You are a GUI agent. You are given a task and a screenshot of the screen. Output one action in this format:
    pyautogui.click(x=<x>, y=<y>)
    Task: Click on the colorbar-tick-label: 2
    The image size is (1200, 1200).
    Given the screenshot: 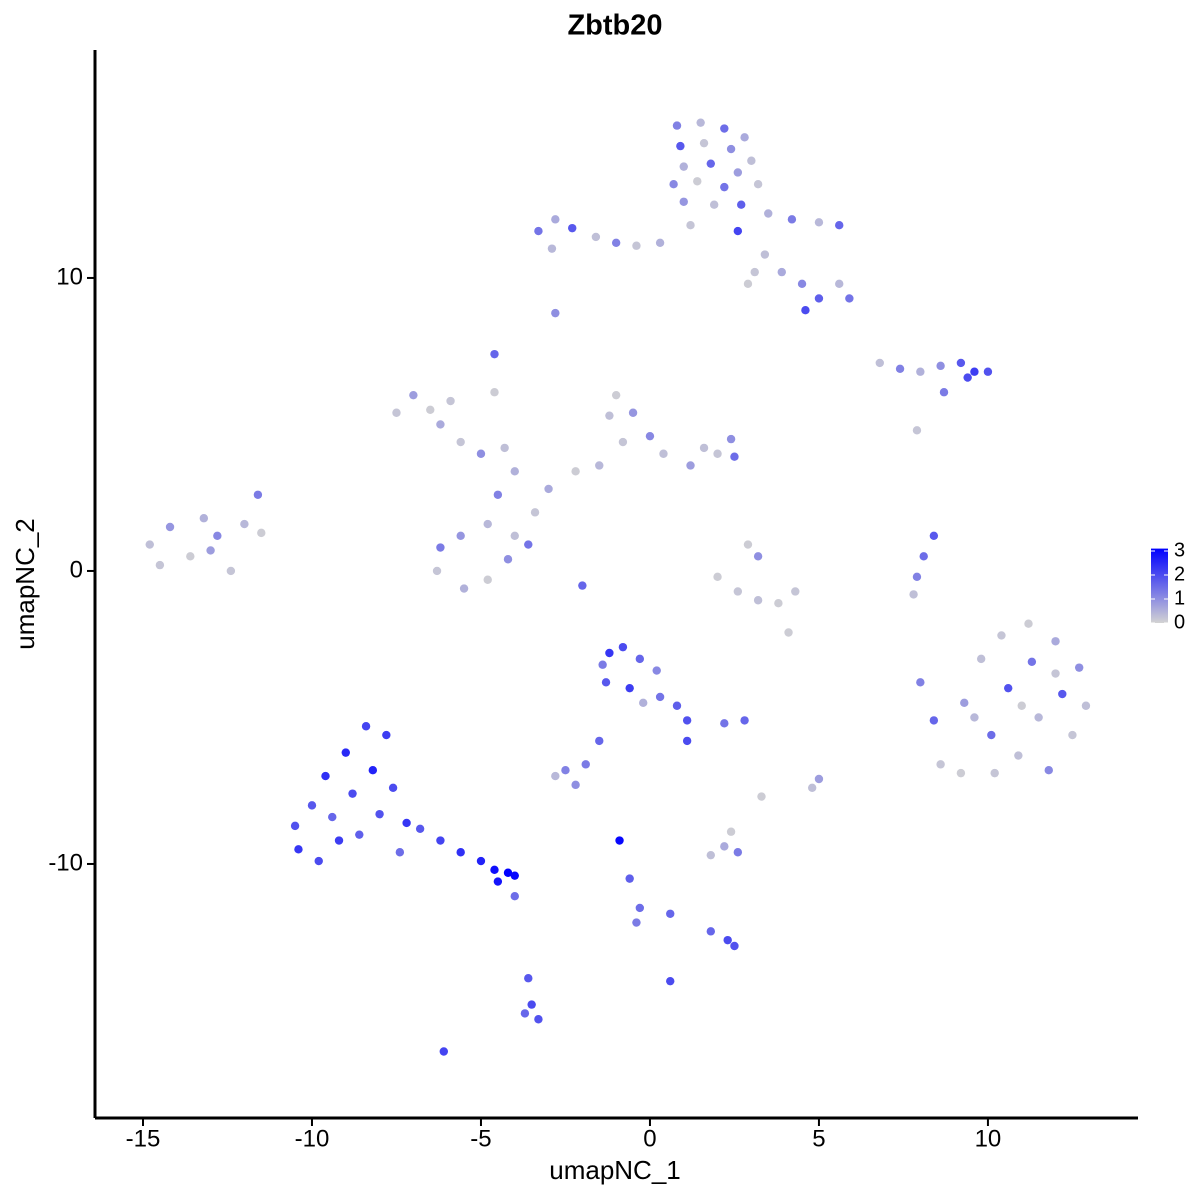 What is the action you would take?
    pyautogui.click(x=1179, y=574)
    